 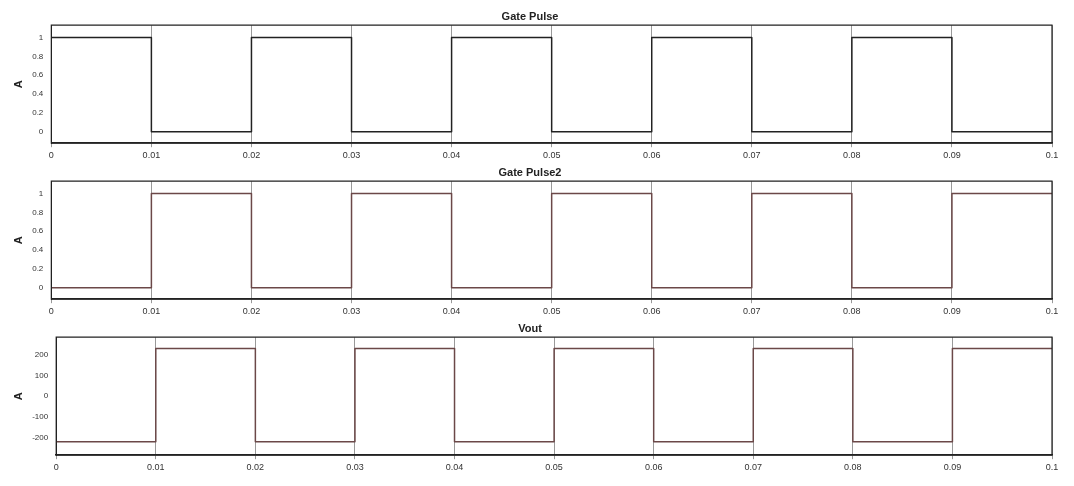 What do you see at coordinates (530, 327) in the screenshot?
I see `chart-title: Vout` at bounding box center [530, 327].